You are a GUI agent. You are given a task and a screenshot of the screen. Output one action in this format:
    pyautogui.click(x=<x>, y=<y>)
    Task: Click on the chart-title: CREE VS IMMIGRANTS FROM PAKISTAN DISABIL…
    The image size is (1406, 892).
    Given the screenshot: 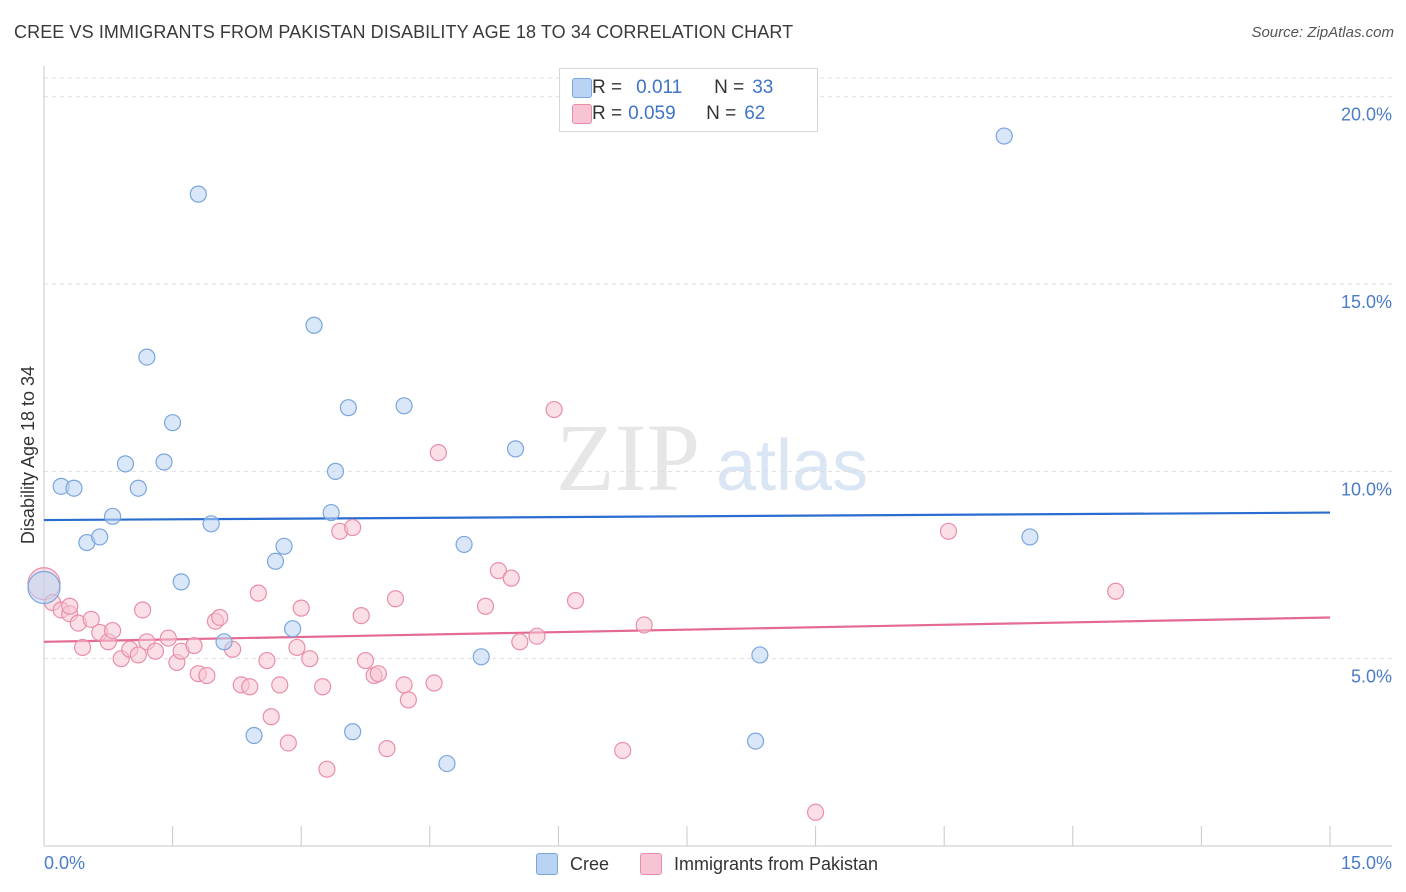 What is the action you would take?
    pyautogui.click(x=404, y=32)
    